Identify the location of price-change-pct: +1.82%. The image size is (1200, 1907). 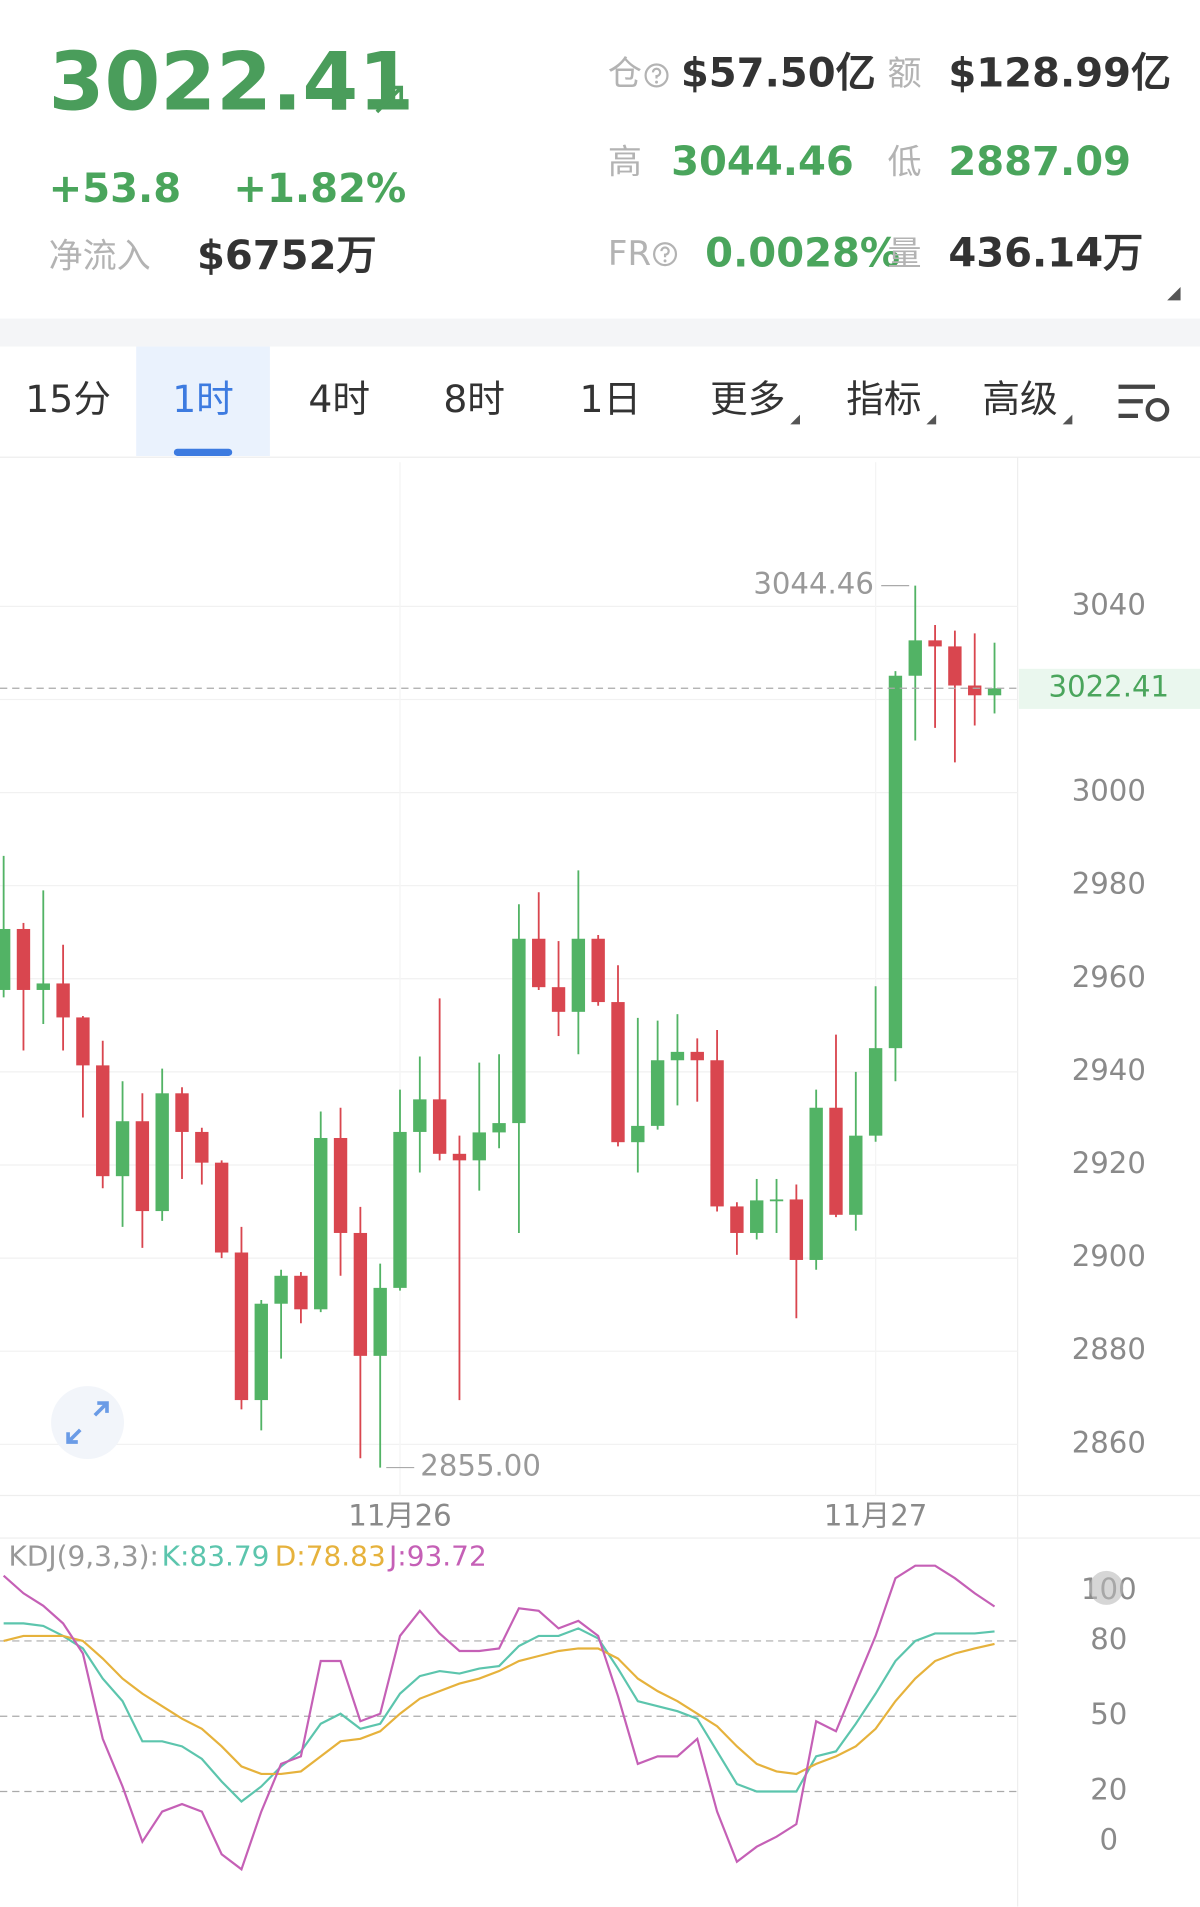
(319, 189).